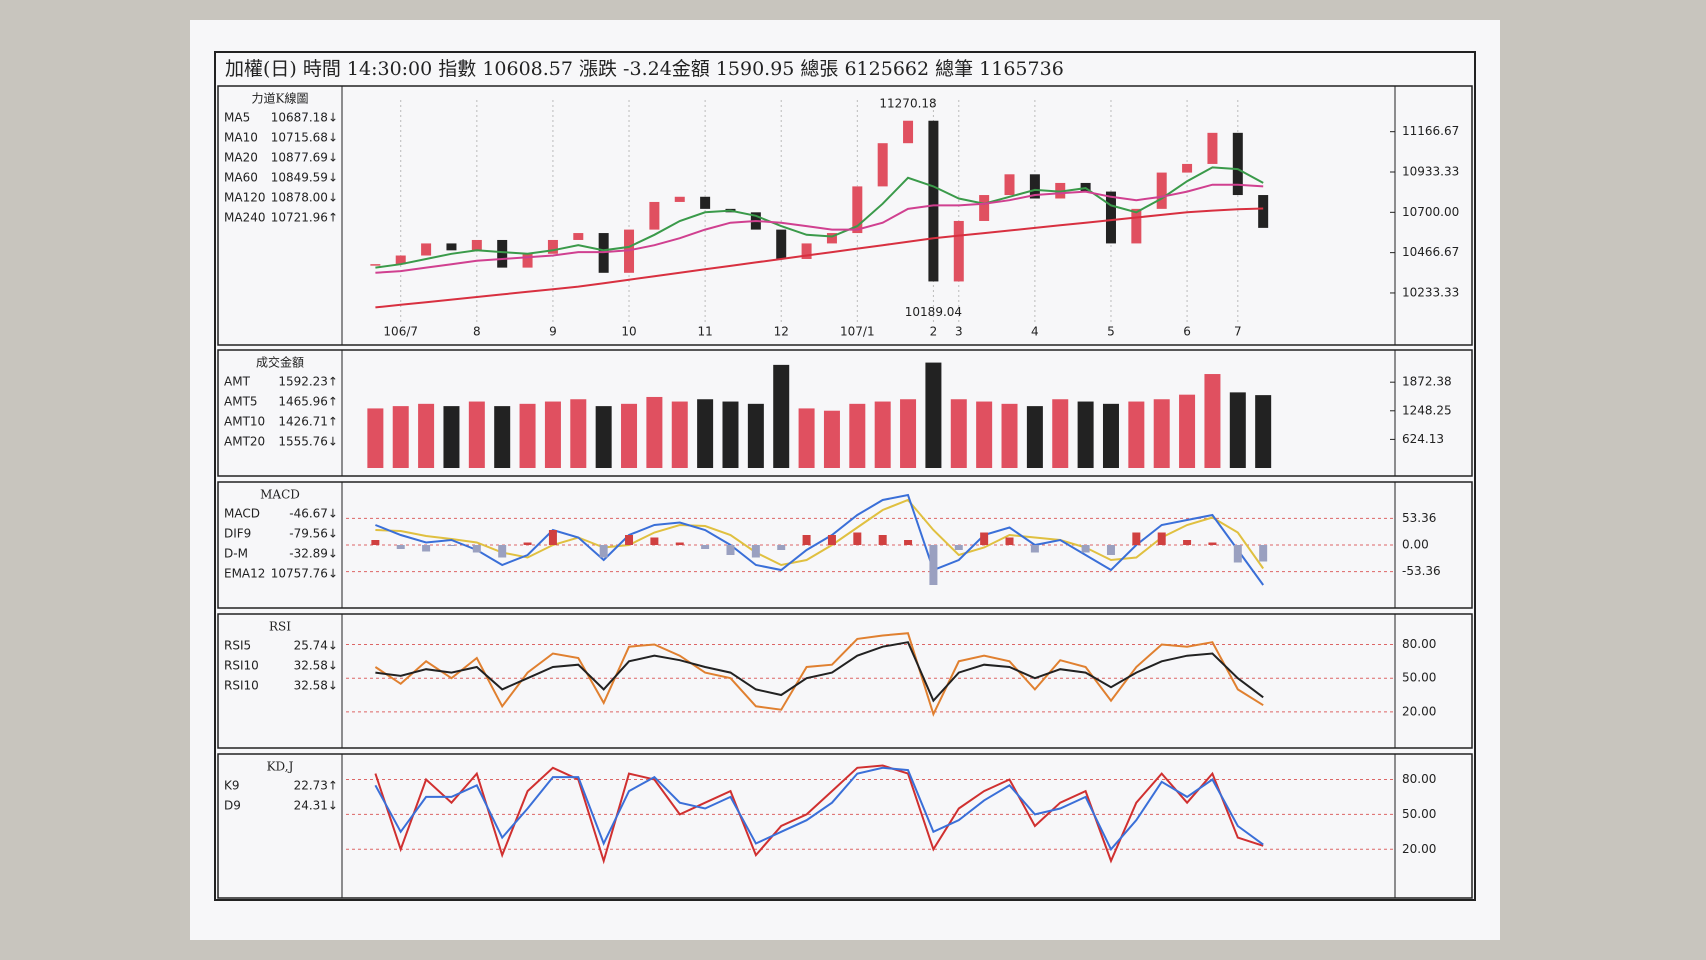  I want to click on legend-value: 24.31↓, so click(316, 806).